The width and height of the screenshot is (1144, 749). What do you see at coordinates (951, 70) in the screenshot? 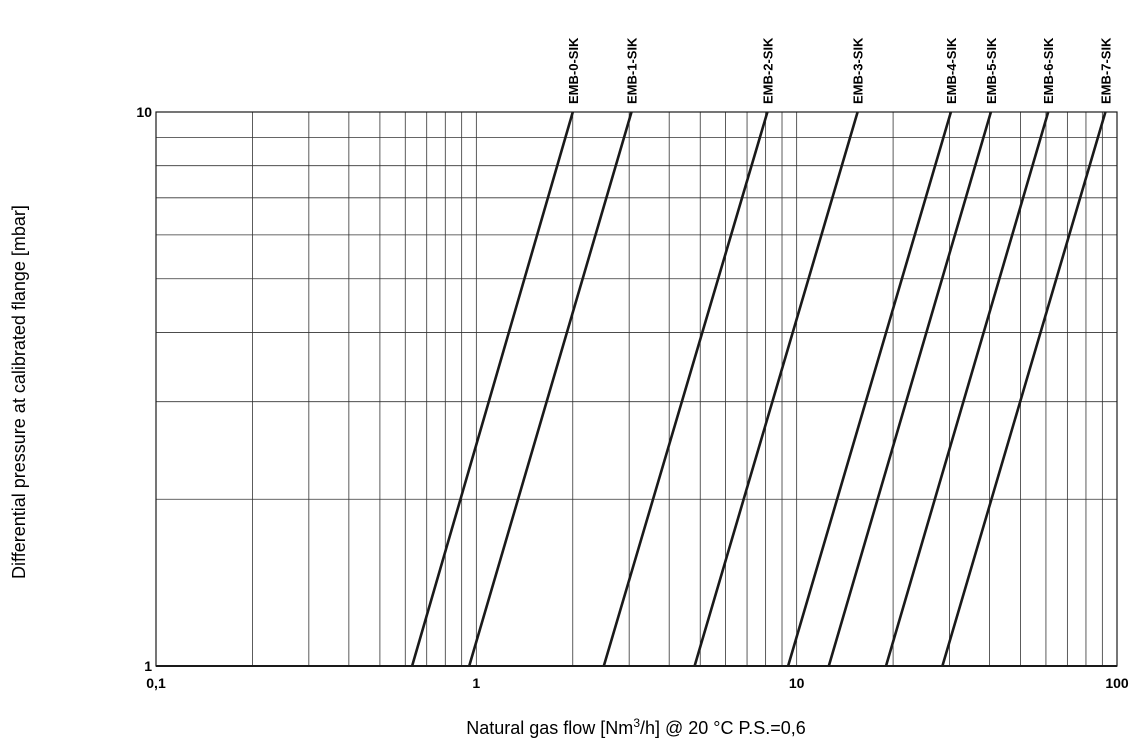
I see `series-label: EMB-4-SIK` at bounding box center [951, 70].